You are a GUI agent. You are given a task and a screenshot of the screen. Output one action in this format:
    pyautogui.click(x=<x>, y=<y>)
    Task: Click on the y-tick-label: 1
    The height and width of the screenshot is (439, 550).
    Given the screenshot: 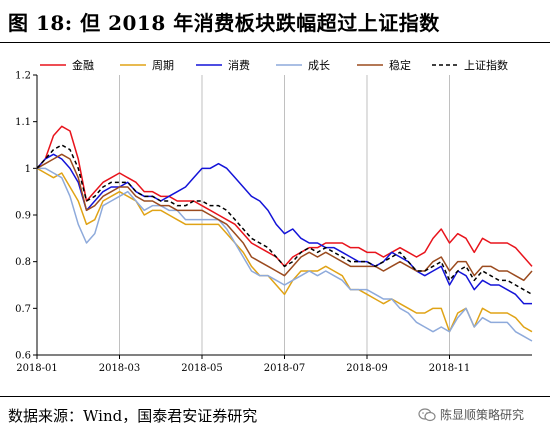 What is the action you would take?
    pyautogui.click(x=28, y=169)
    